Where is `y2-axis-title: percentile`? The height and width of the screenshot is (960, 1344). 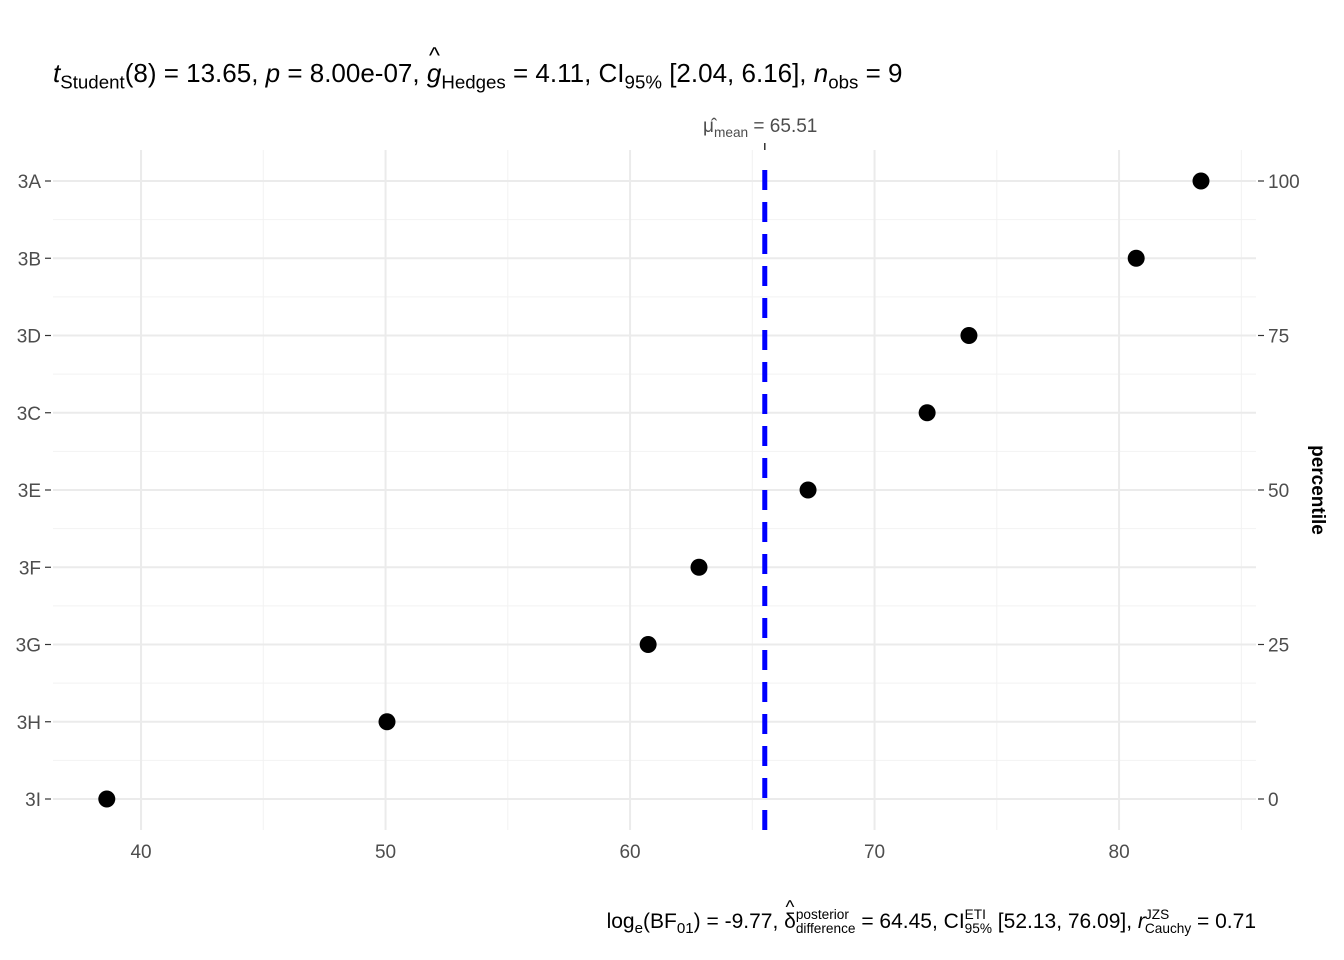
y2-axis-title: percentile is located at coordinates (1317, 490).